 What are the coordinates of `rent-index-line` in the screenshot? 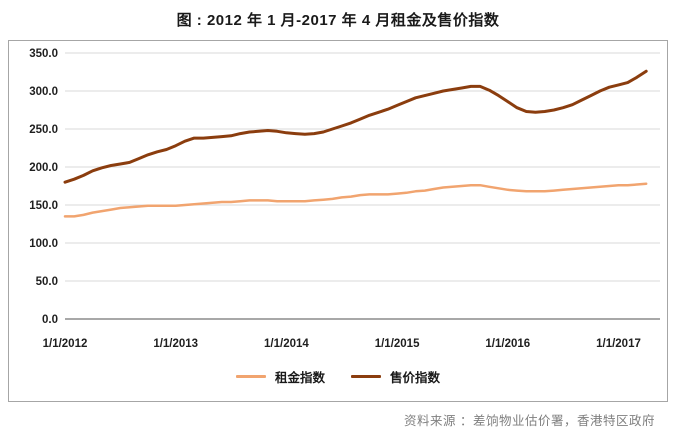 It's located at (355, 200).